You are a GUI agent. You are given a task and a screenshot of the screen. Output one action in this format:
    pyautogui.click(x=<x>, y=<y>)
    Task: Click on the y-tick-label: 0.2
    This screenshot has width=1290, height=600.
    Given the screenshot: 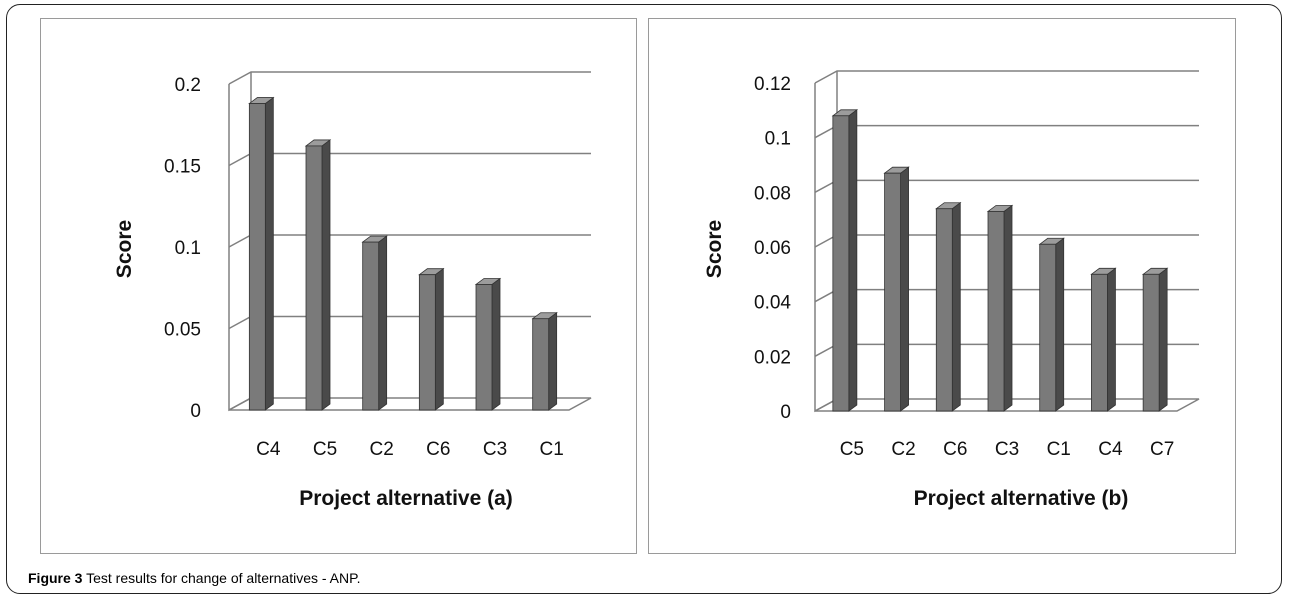 What is the action you would take?
    pyautogui.click(x=188, y=85)
    